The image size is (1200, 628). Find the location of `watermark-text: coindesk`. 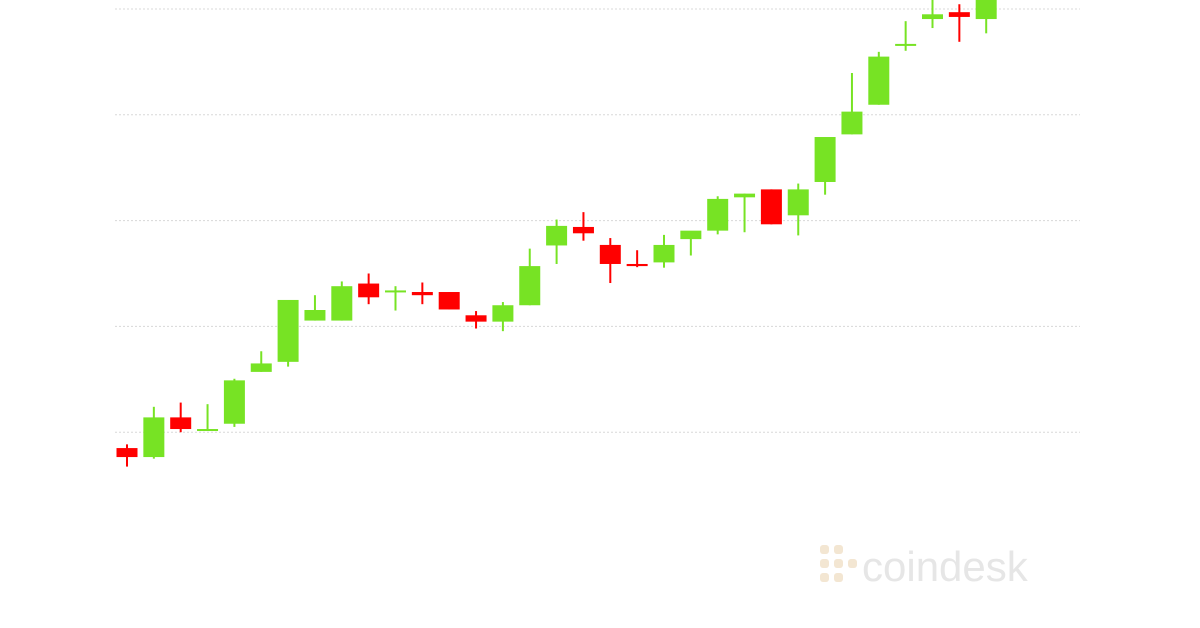

watermark-text: coindesk is located at coordinates (945, 566).